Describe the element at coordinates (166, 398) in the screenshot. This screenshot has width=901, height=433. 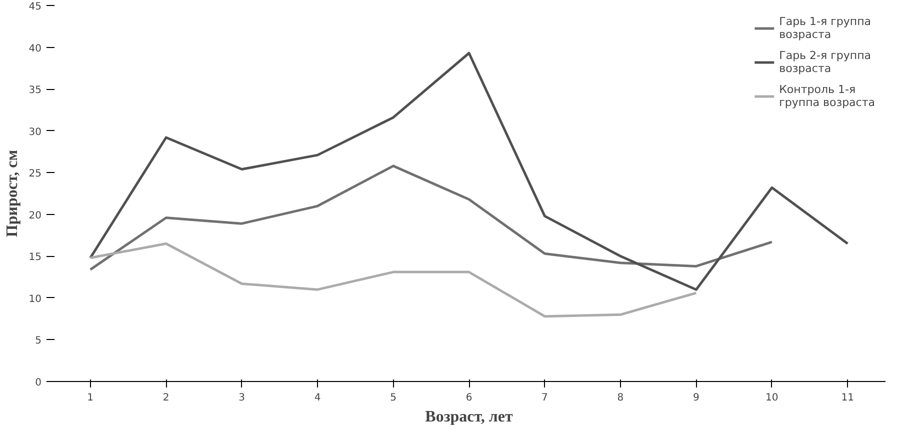
I see `x-tick-label: 2` at that location.